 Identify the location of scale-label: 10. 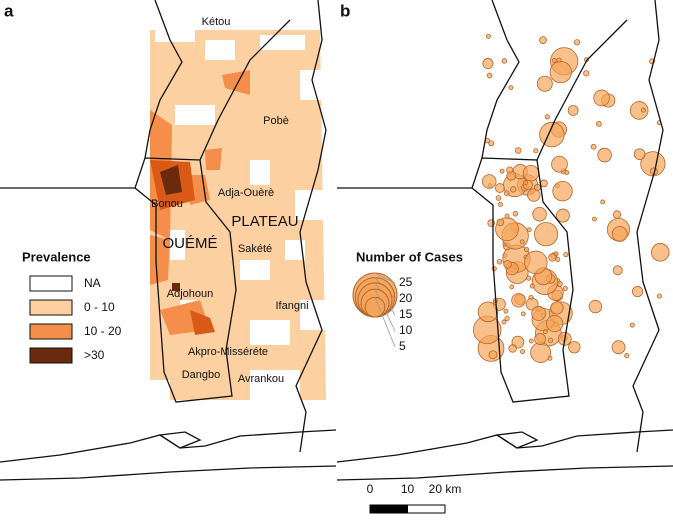
(408, 489).